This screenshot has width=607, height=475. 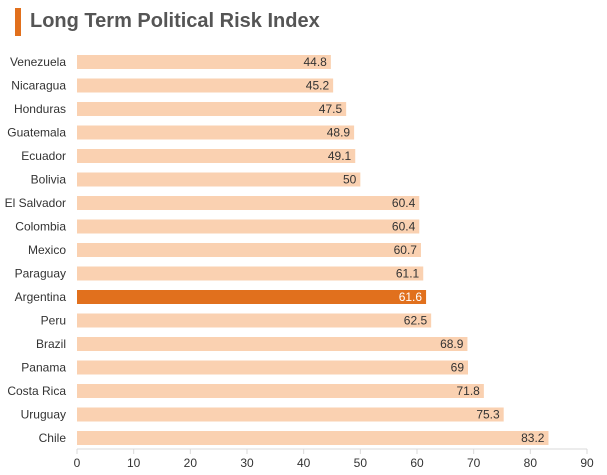 What do you see at coordinates (417, 463) in the screenshot?
I see `x-tick-label-60: 60` at bounding box center [417, 463].